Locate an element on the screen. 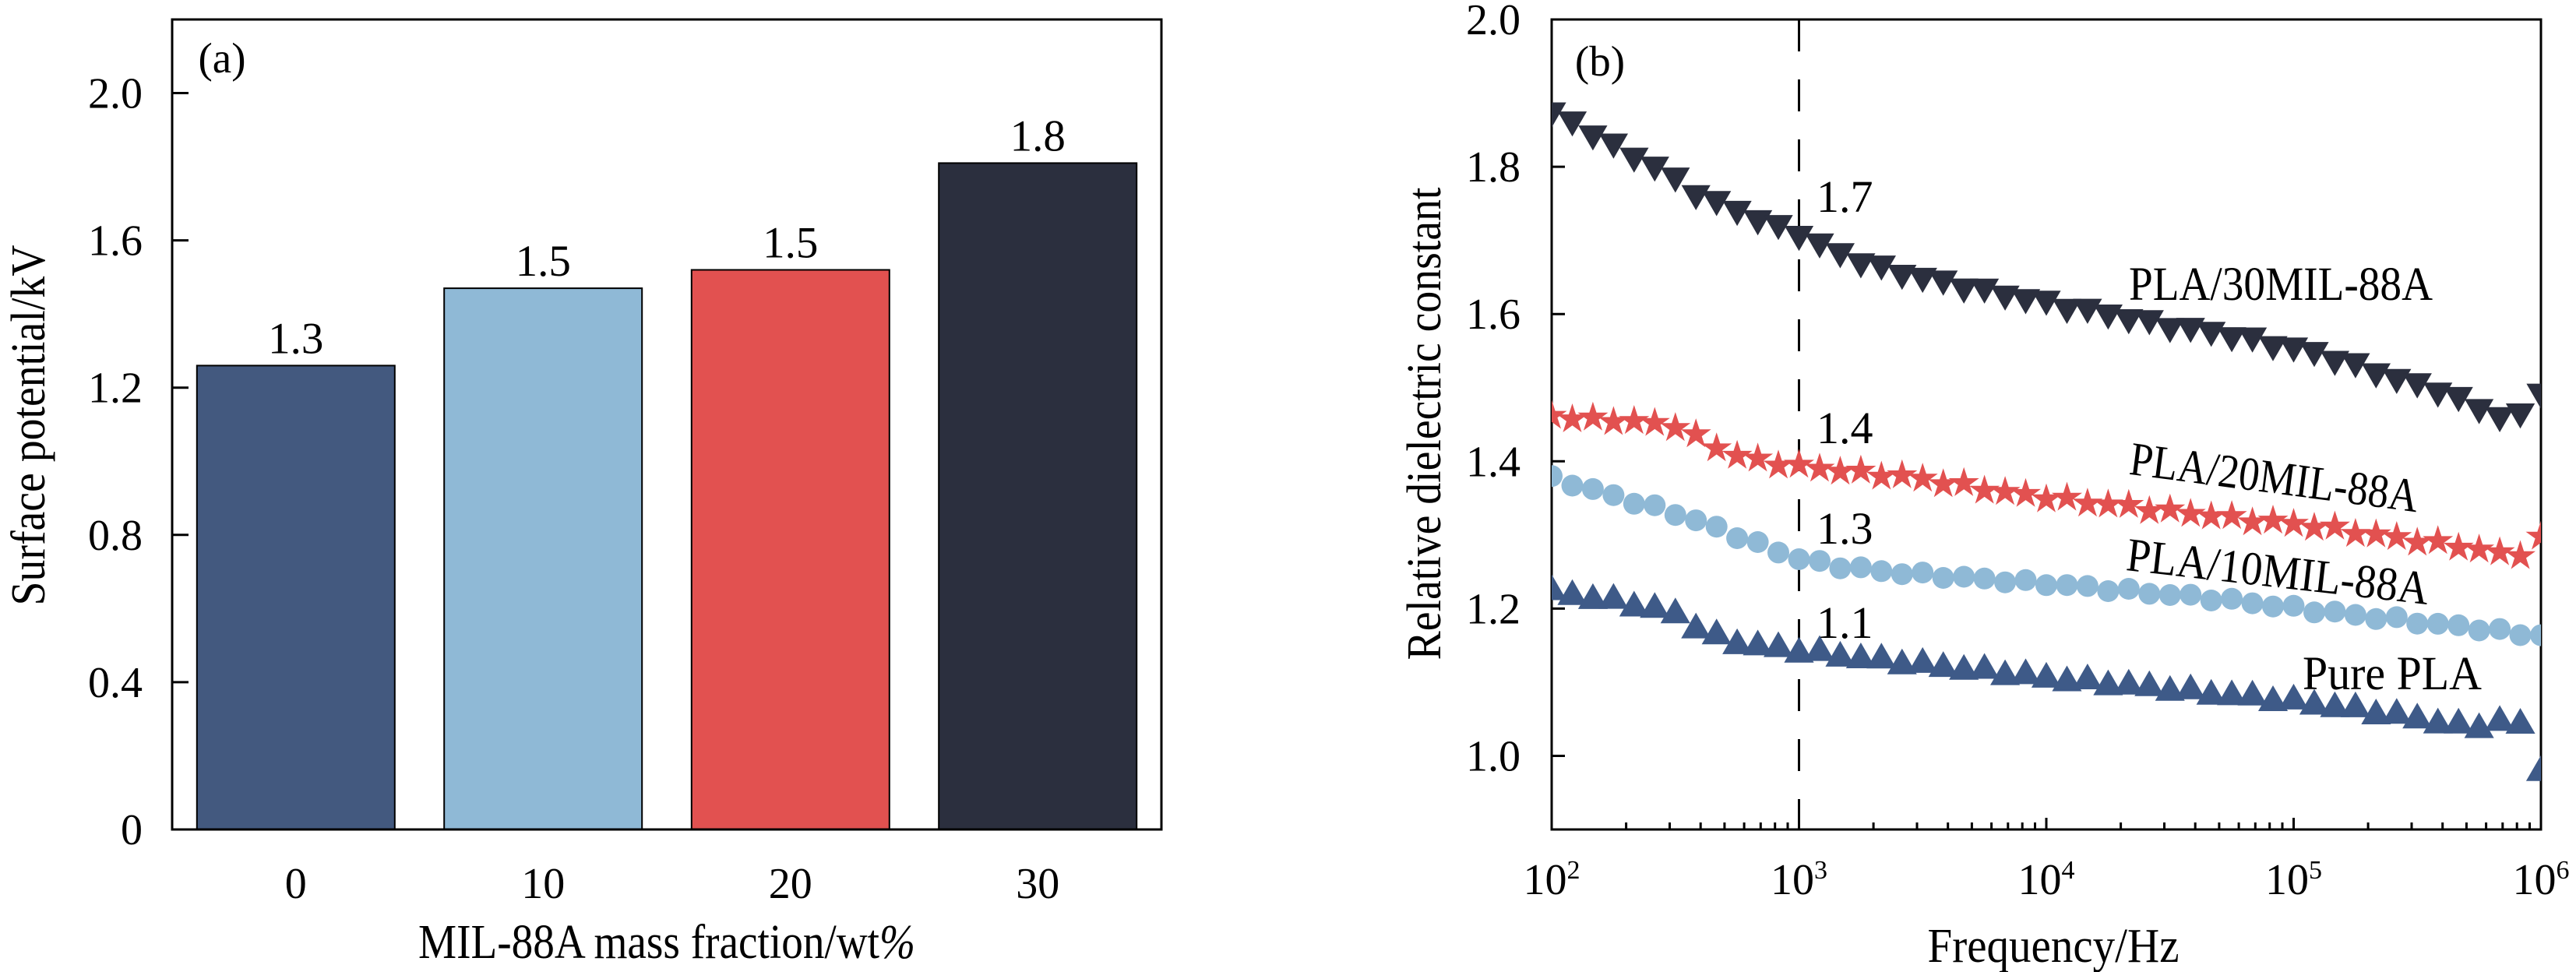 Image resolution: width=2576 pixels, height=972 pixels. svg-text: 10⁴ is located at coordinates (2046, 880).